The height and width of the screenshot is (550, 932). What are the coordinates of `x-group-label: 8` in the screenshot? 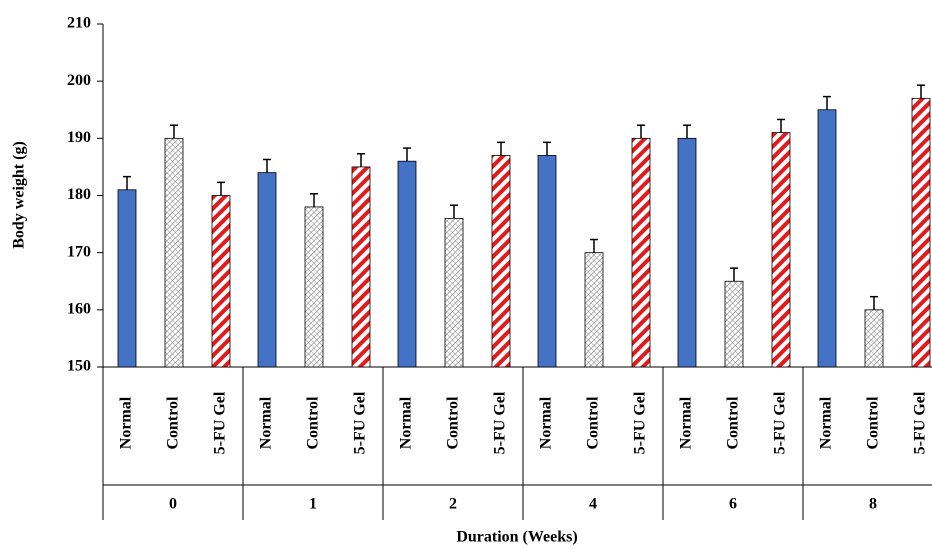 It's located at (873, 504).